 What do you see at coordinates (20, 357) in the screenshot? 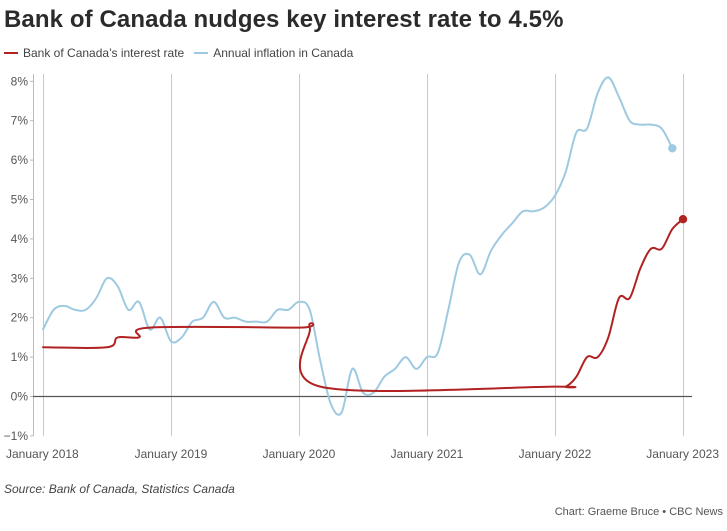
I see `y-tick-label: 1%` at bounding box center [20, 357].